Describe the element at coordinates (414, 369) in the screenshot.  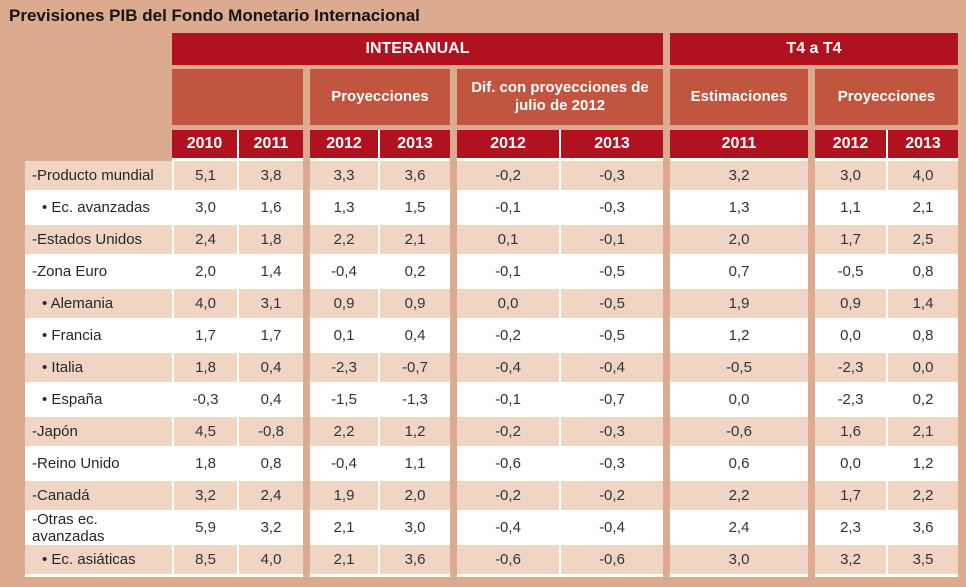
I see `cell: -0,7` at that location.